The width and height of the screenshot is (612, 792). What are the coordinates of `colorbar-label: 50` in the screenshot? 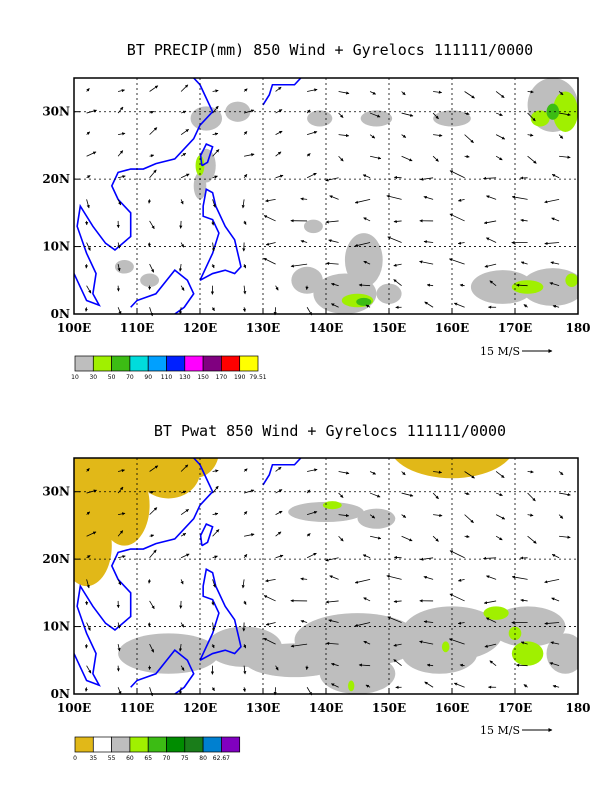 It's located at (112, 377).